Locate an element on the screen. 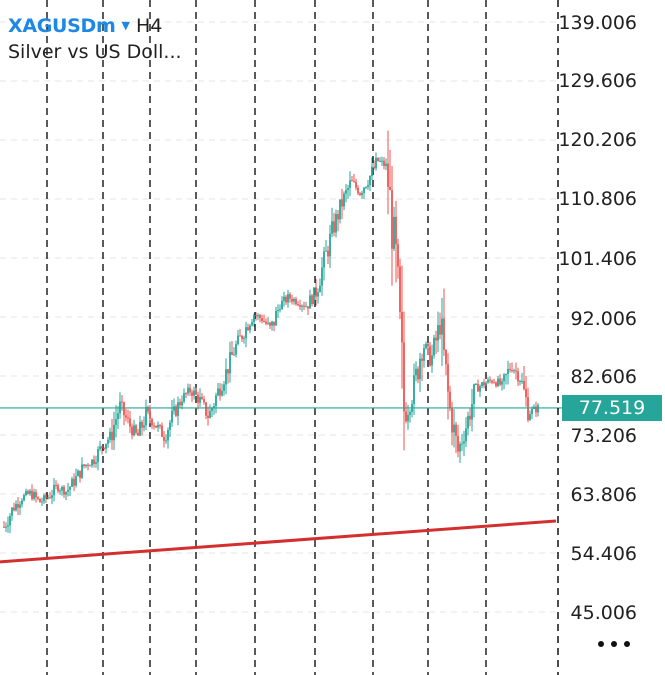  timeframe-label: H4 is located at coordinates (149, 26).